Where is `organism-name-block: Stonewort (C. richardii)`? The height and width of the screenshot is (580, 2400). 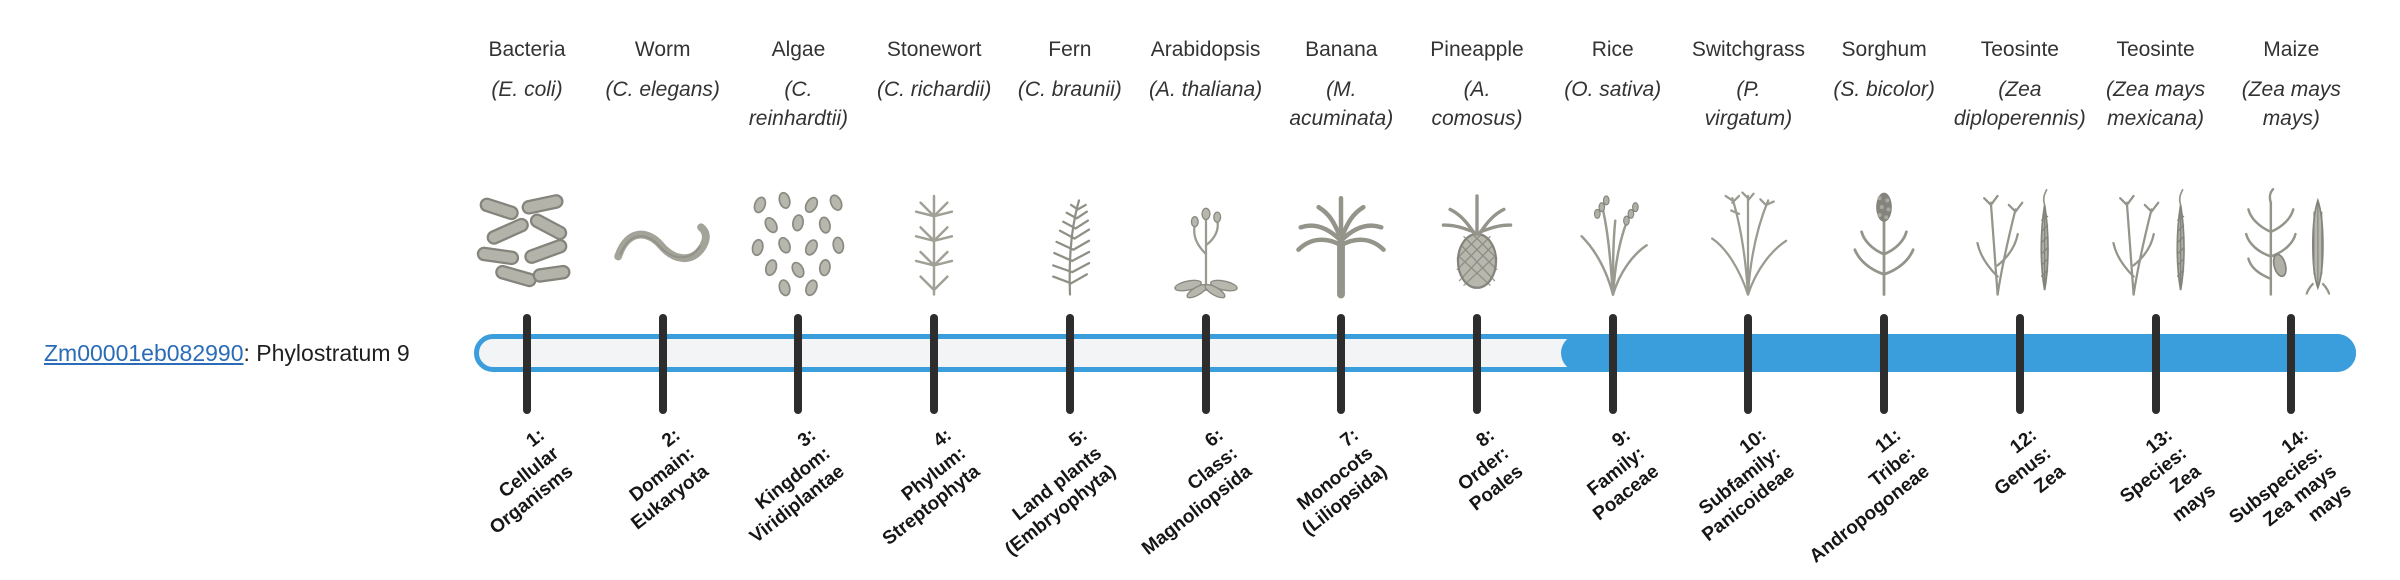 organism-name-block: Stonewort (C. richardii) is located at coordinates (934, 70).